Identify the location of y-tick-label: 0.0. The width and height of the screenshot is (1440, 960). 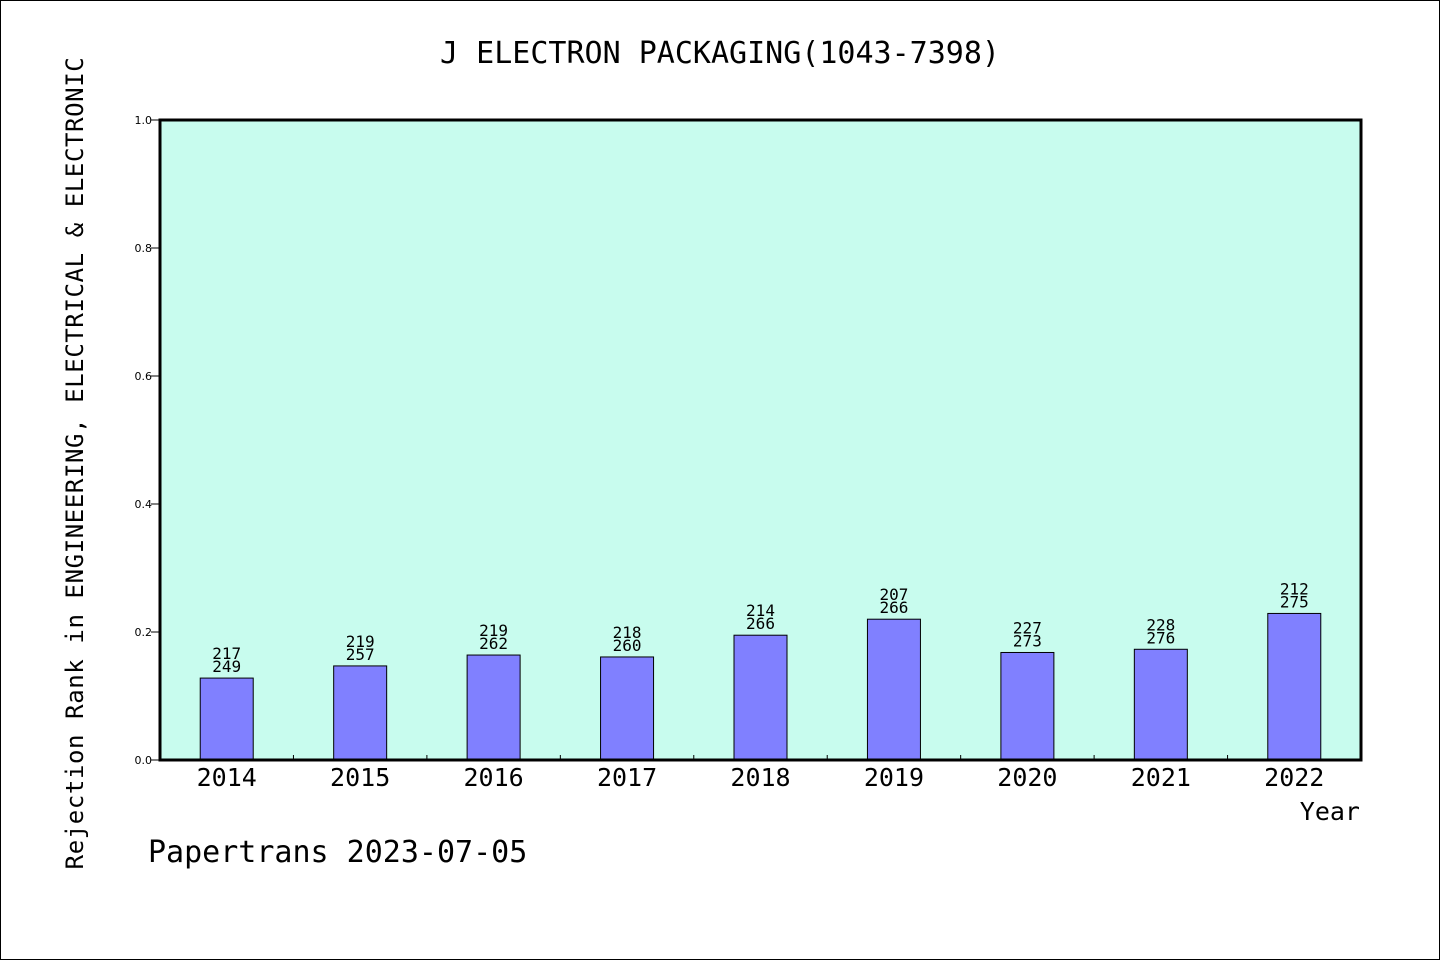
(144, 760).